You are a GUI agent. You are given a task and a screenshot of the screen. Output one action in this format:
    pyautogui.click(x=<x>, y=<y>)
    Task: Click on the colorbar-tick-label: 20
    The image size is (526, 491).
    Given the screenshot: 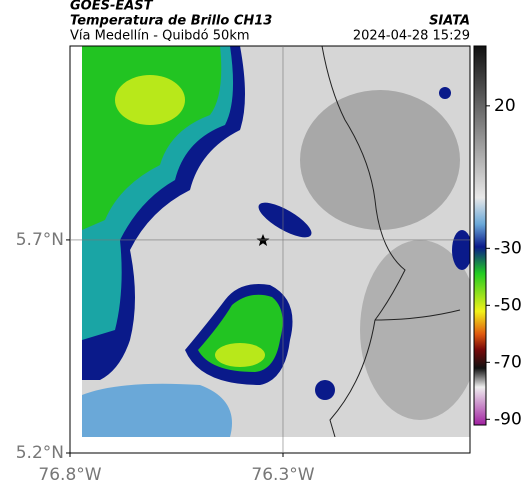 What is the action you would take?
    pyautogui.click(x=505, y=106)
    